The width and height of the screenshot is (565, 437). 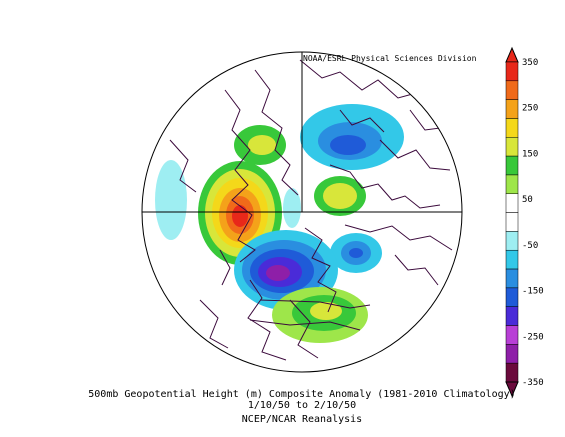 What do you see at coordinates (340, 196) in the screenshot?
I see `anomaly-ridge-east` at bounding box center [340, 196].